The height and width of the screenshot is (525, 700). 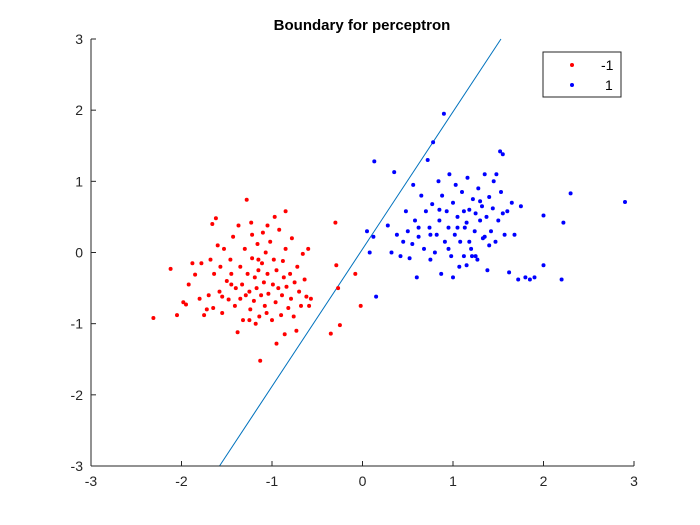 I want to click on y-tick-label: 2, so click(x=79, y=110).